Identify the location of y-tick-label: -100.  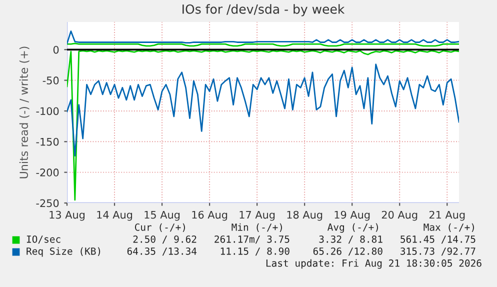
(47, 111).